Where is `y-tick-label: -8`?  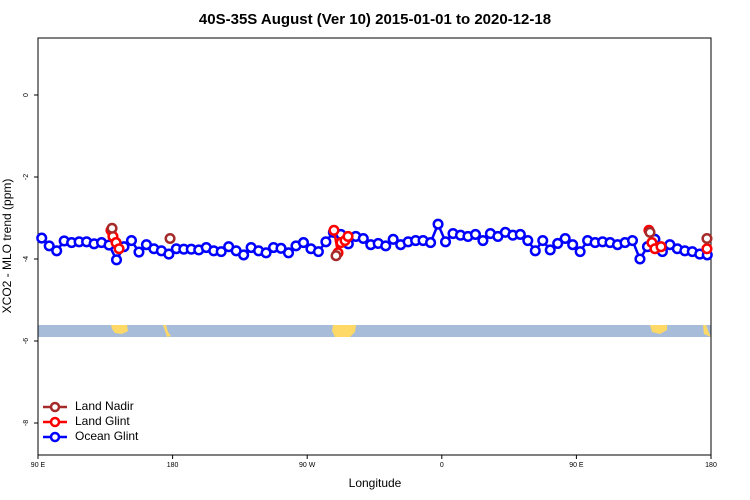
y-tick-label: -8 is located at coordinates (26, 423).